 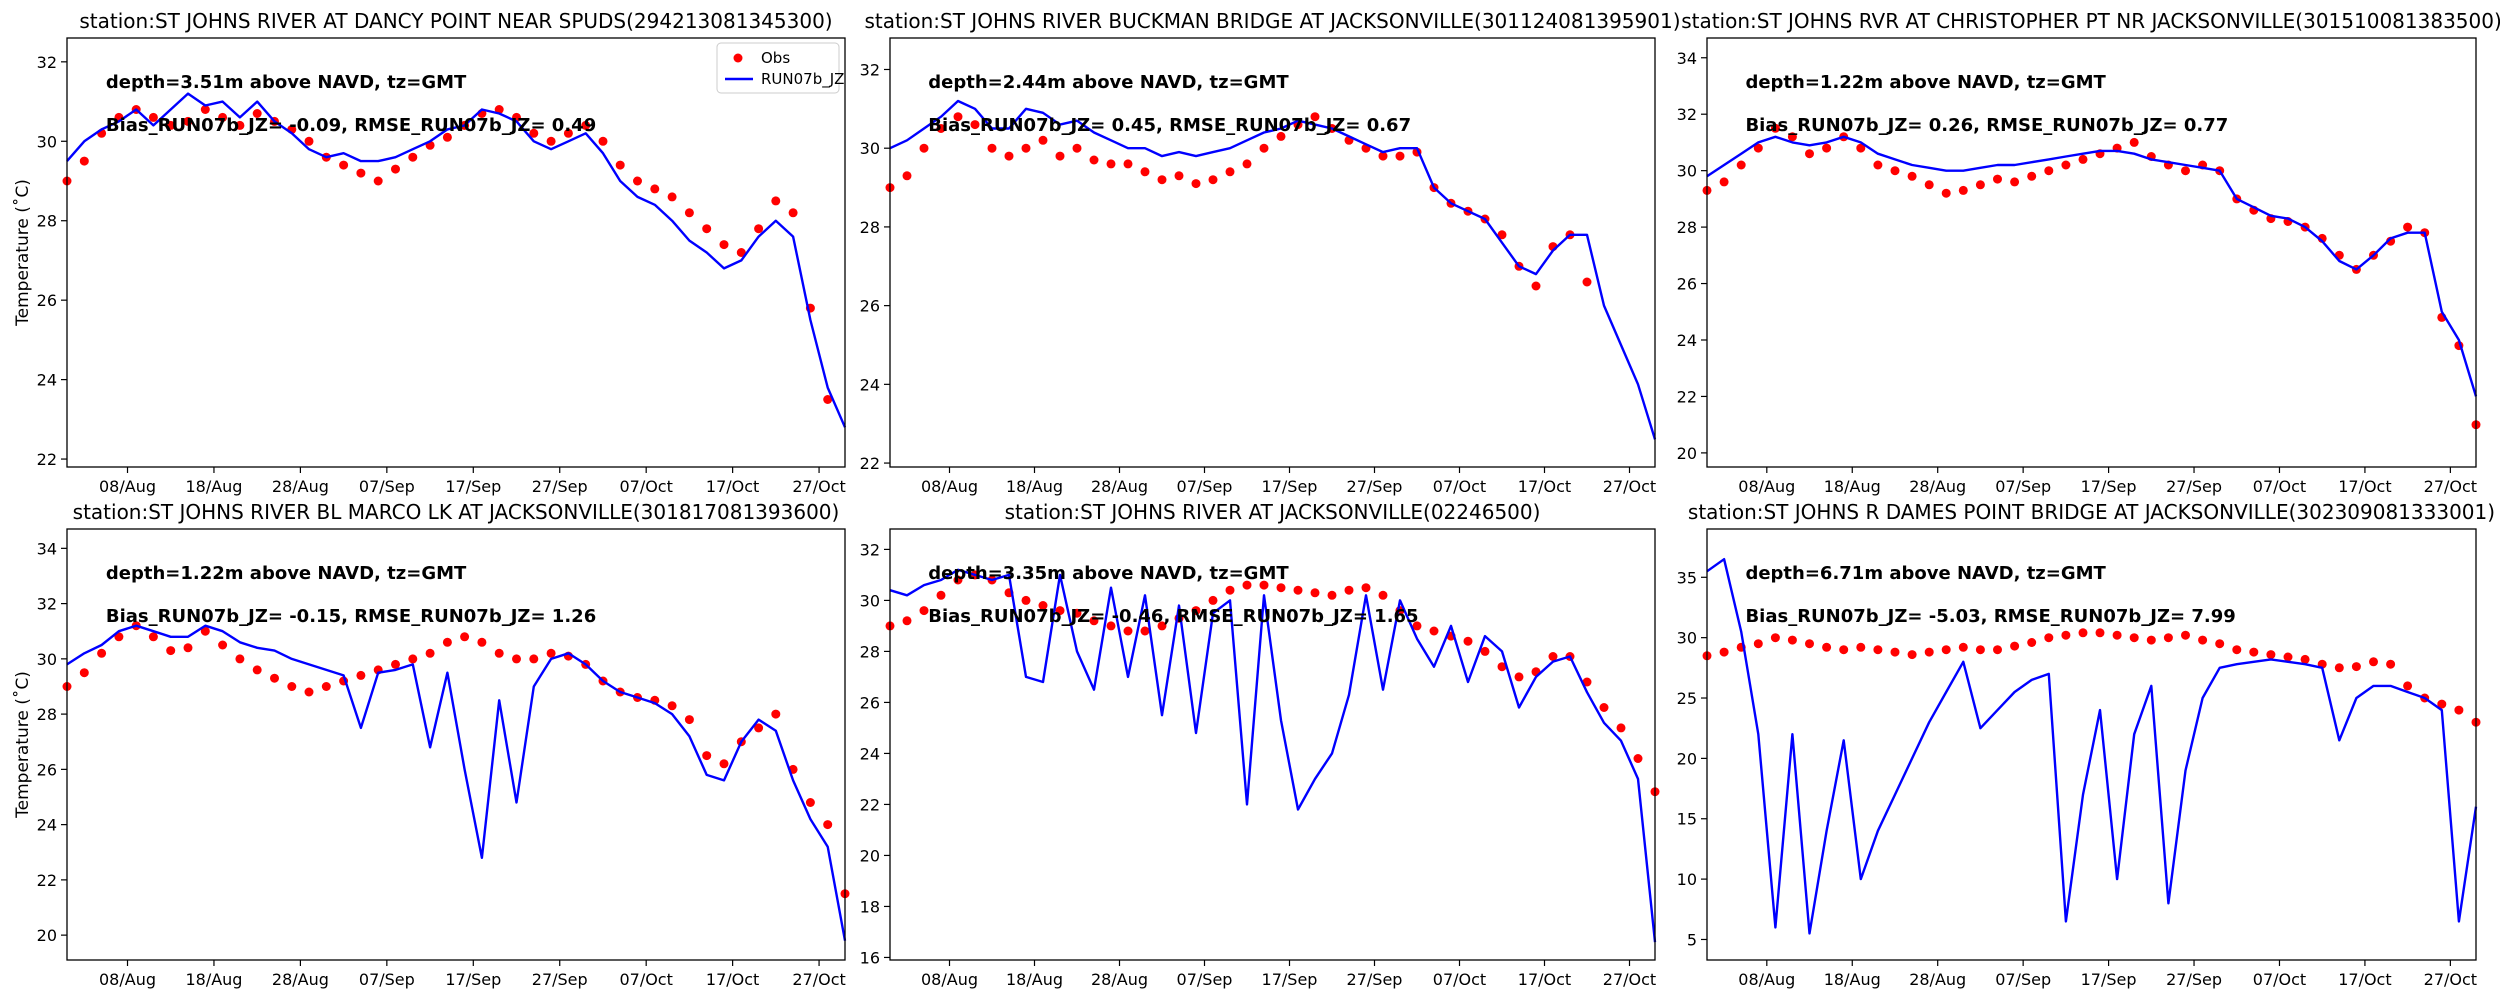 What do you see at coordinates (1108, 82) in the screenshot?
I see `depth-annotation: depth=2.44m above NAVD, tz=GMT` at bounding box center [1108, 82].